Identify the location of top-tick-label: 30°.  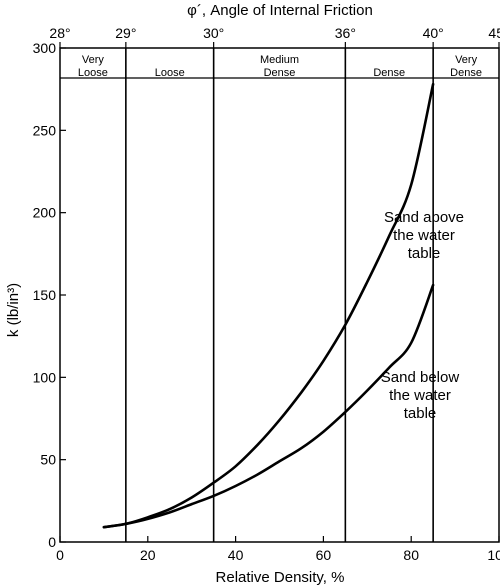
(213, 33).